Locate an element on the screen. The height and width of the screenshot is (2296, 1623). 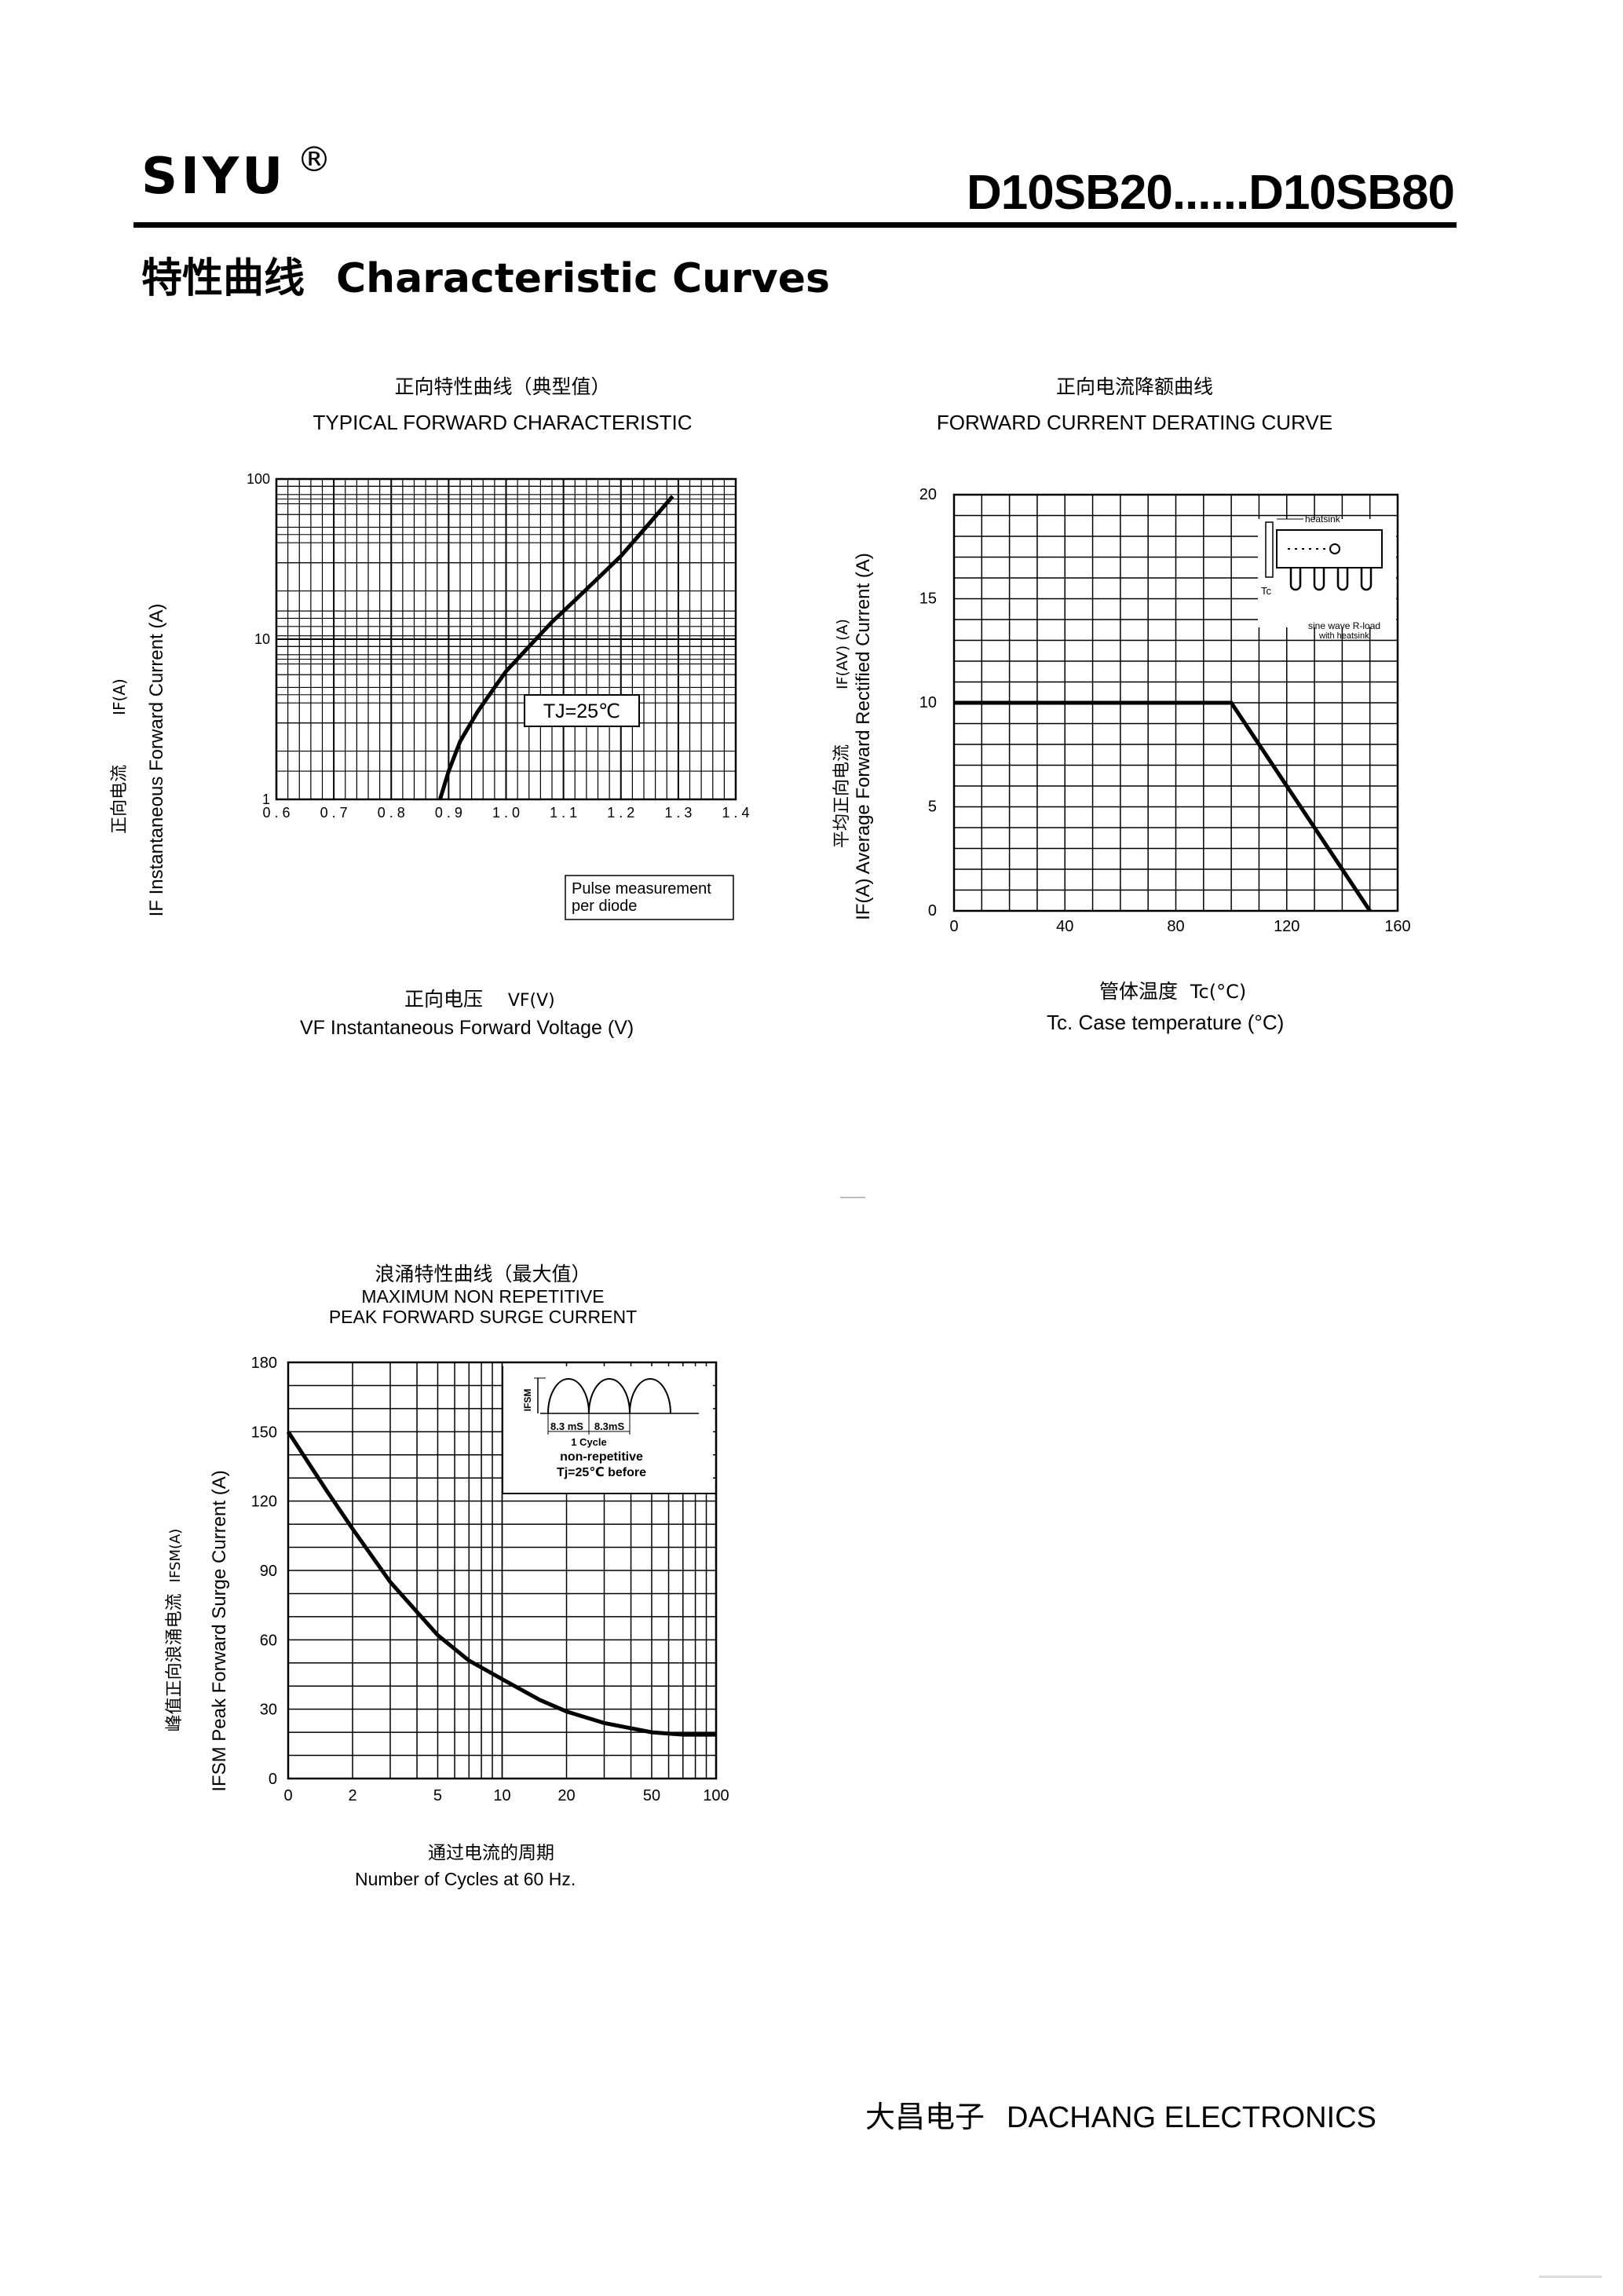
chart3-y-tick-label: 180 is located at coordinates (264, 1364).